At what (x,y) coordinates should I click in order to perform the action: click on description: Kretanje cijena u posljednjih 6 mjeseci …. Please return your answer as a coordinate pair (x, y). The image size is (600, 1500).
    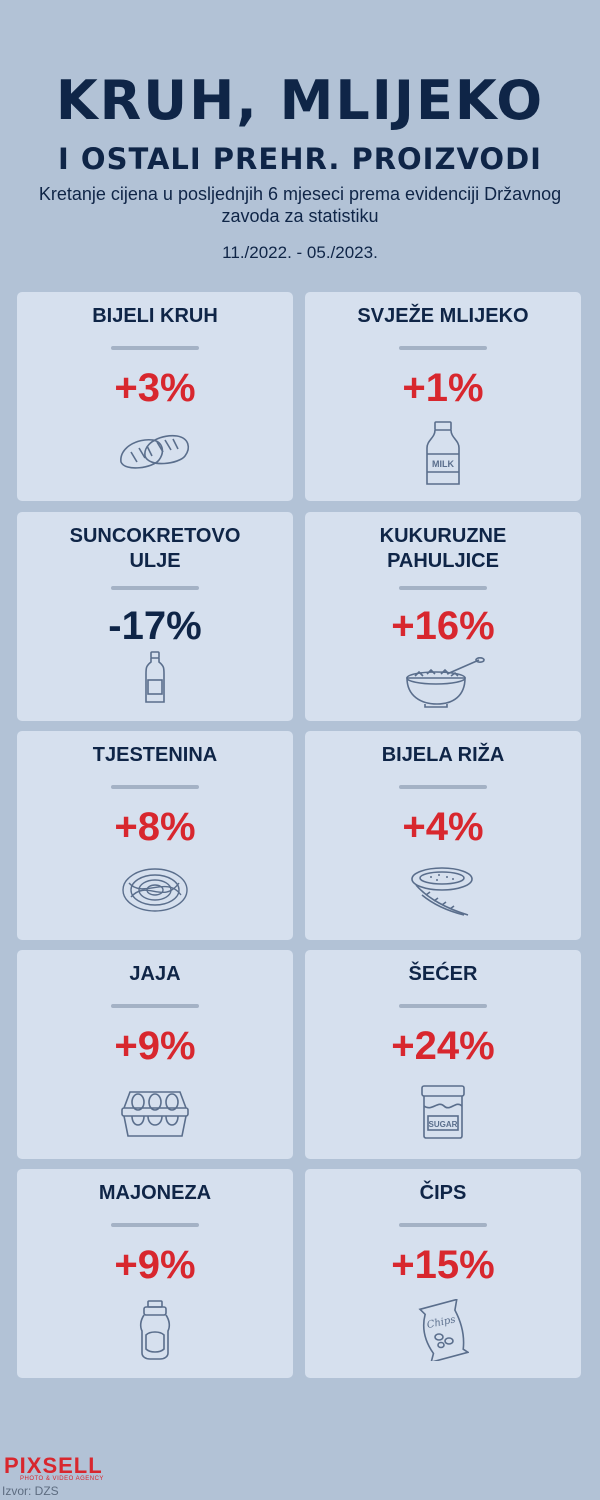
    Looking at the image, I should click on (300, 205).